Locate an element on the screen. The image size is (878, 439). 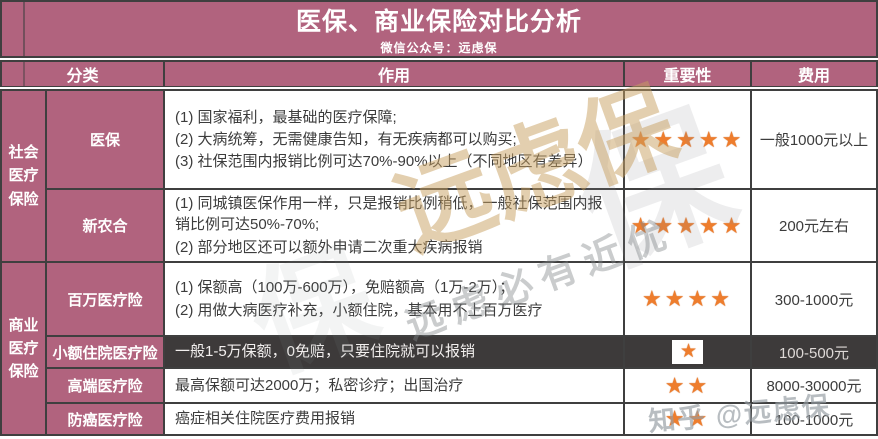
function-item: 一般1-5万保额，0免赔，只要住院就可以报销 is located at coordinates (325, 352).